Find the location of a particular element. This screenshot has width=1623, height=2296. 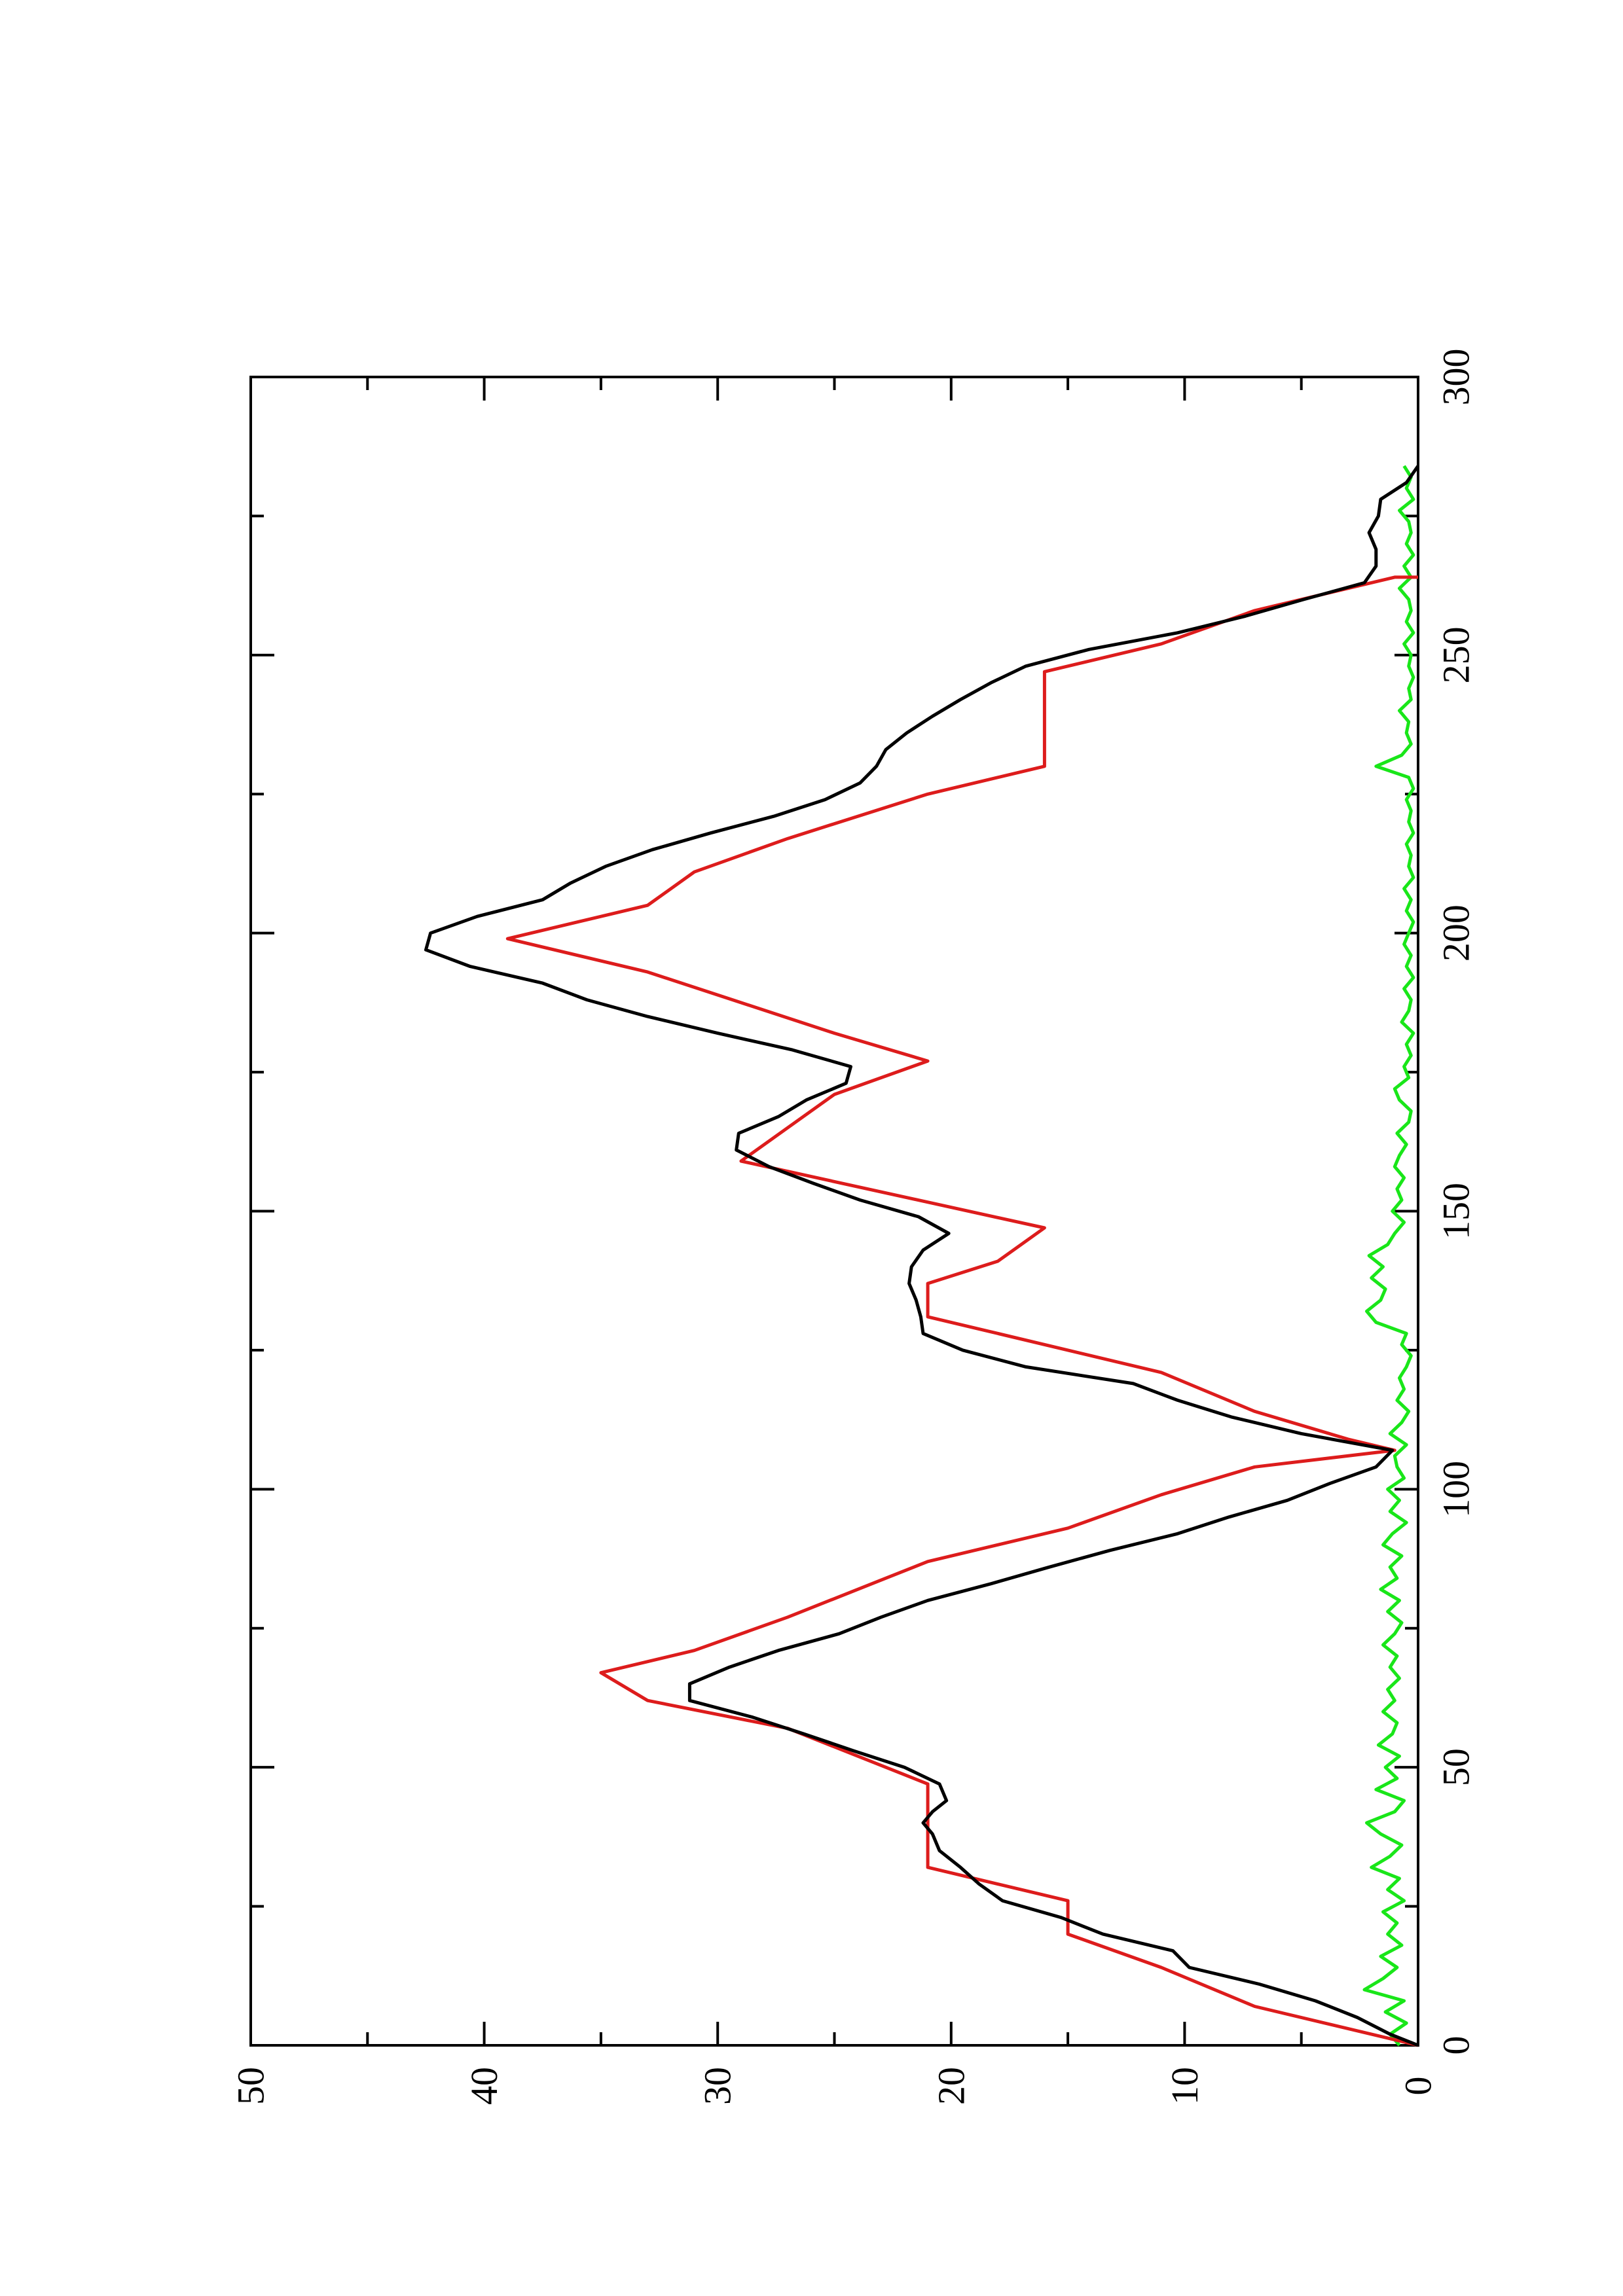

x-tick-label: 300 is located at coordinates (1456, 377).